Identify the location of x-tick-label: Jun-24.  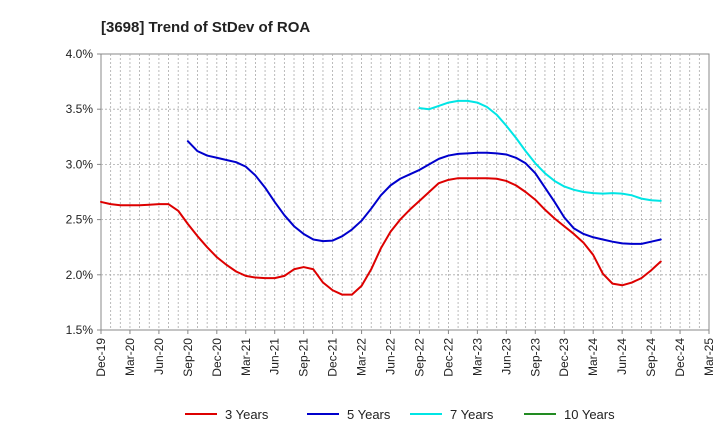
(622, 356).